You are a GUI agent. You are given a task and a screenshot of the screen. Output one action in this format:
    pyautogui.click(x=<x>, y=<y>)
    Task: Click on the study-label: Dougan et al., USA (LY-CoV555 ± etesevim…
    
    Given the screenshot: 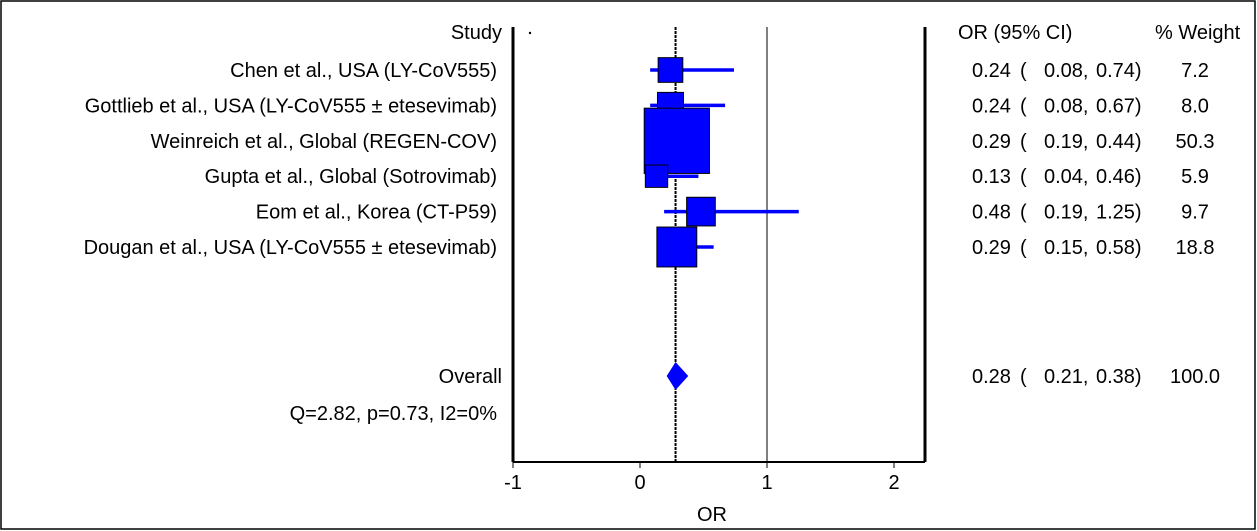 What is the action you would take?
    pyautogui.click(x=290, y=248)
    